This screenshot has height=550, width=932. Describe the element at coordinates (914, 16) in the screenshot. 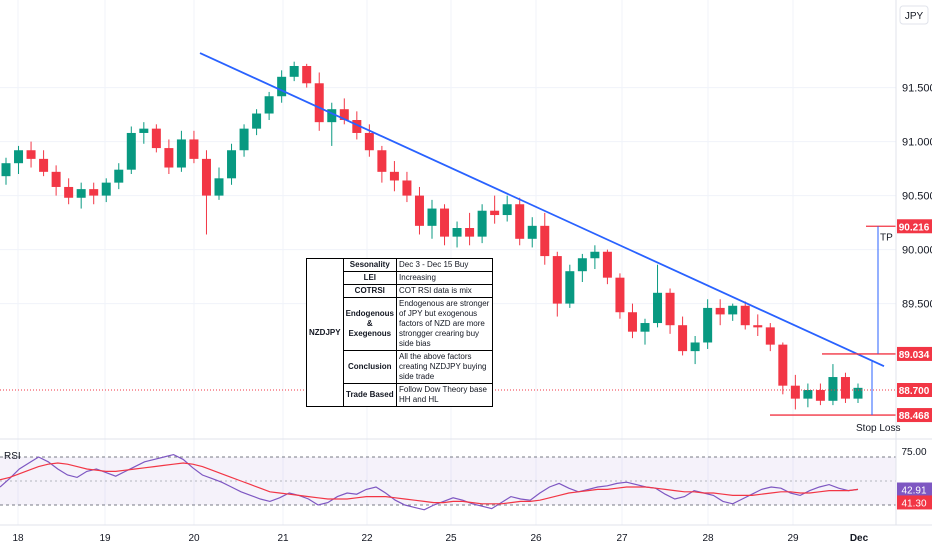

I see `currency-label: JPY` at that location.